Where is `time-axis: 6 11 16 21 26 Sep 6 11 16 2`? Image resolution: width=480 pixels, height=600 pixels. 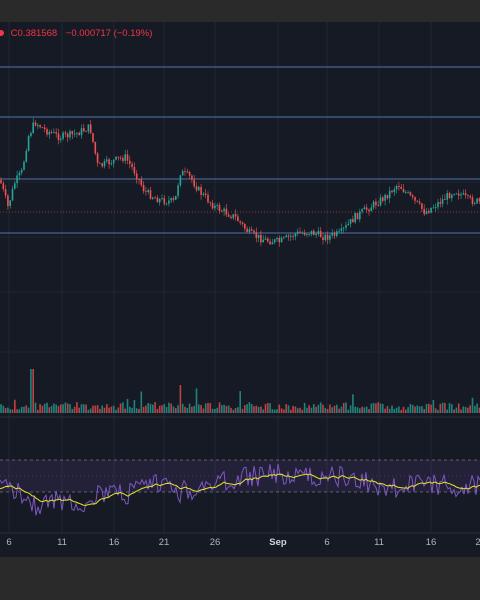
time-axis: 6 11 16 21 26 Sep 6 11 16 2 is located at coordinates (240, 543).